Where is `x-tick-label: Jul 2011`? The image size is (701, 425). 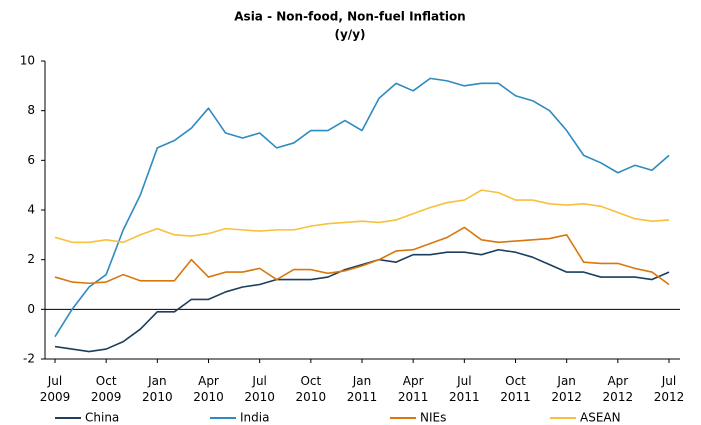 x-tick-label: Jul 2011 is located at coordinates (464, 389).